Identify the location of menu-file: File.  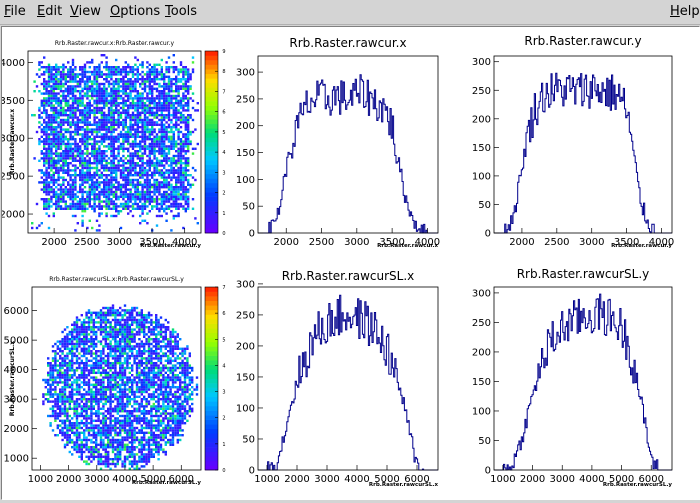
(15, 11).